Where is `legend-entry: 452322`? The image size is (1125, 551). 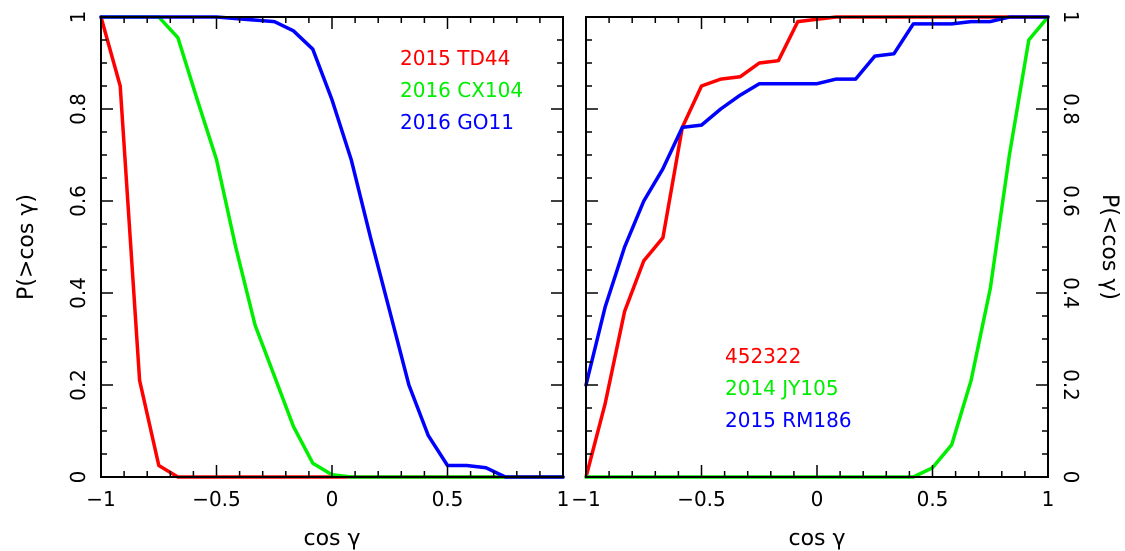 legend-entry: 452322 is located at coordinates (763, 356).